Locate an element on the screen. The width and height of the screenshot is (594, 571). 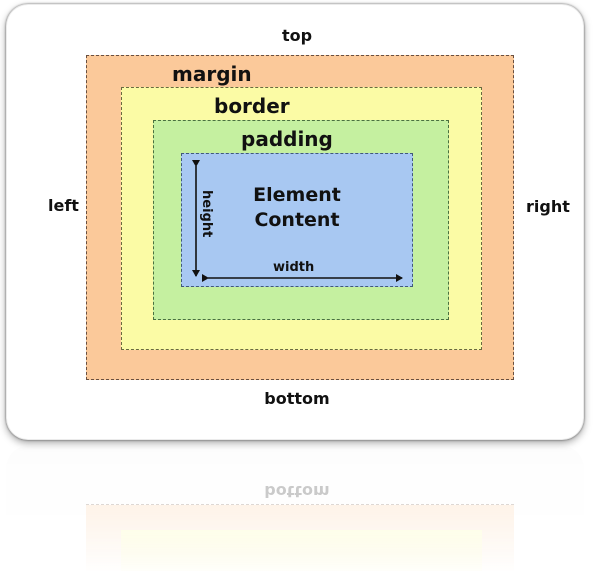
right-label: right is located at coordinates (548, 206).